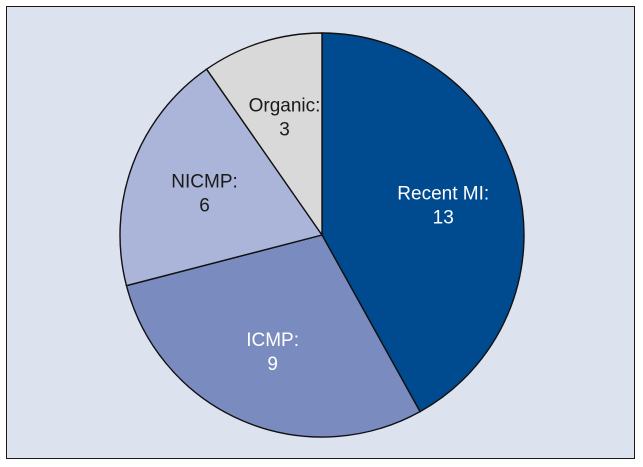 This screenshot has height=467, width=643. What do you see at coordinates (284, 130) in the screenshot?
I see `slice-value-organic: 3` at bounding box center [284, 130].